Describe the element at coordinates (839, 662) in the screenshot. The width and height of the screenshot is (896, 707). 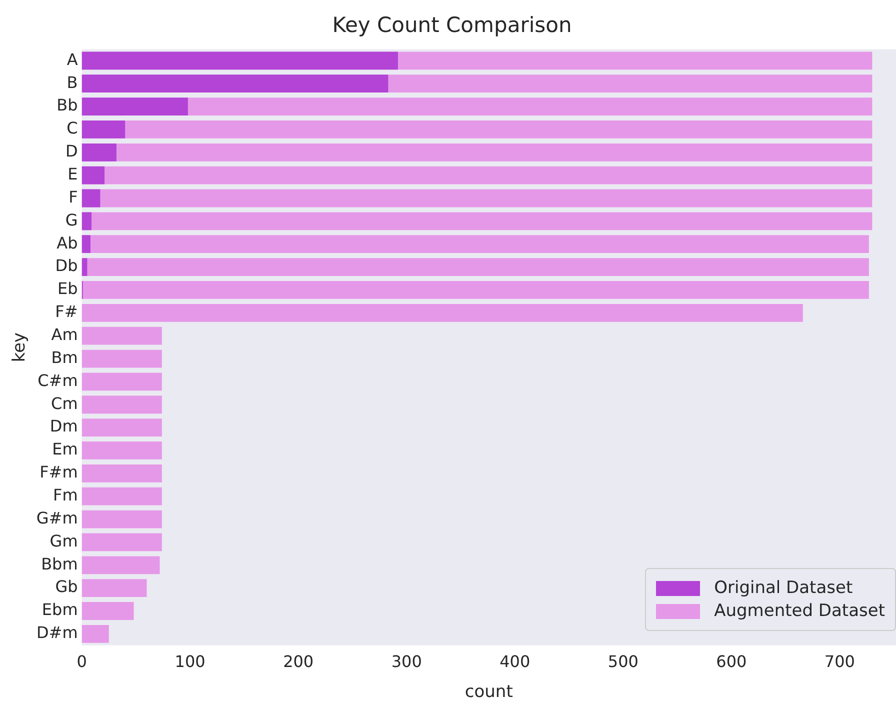
I see `x-tick-label: 700` at that location.